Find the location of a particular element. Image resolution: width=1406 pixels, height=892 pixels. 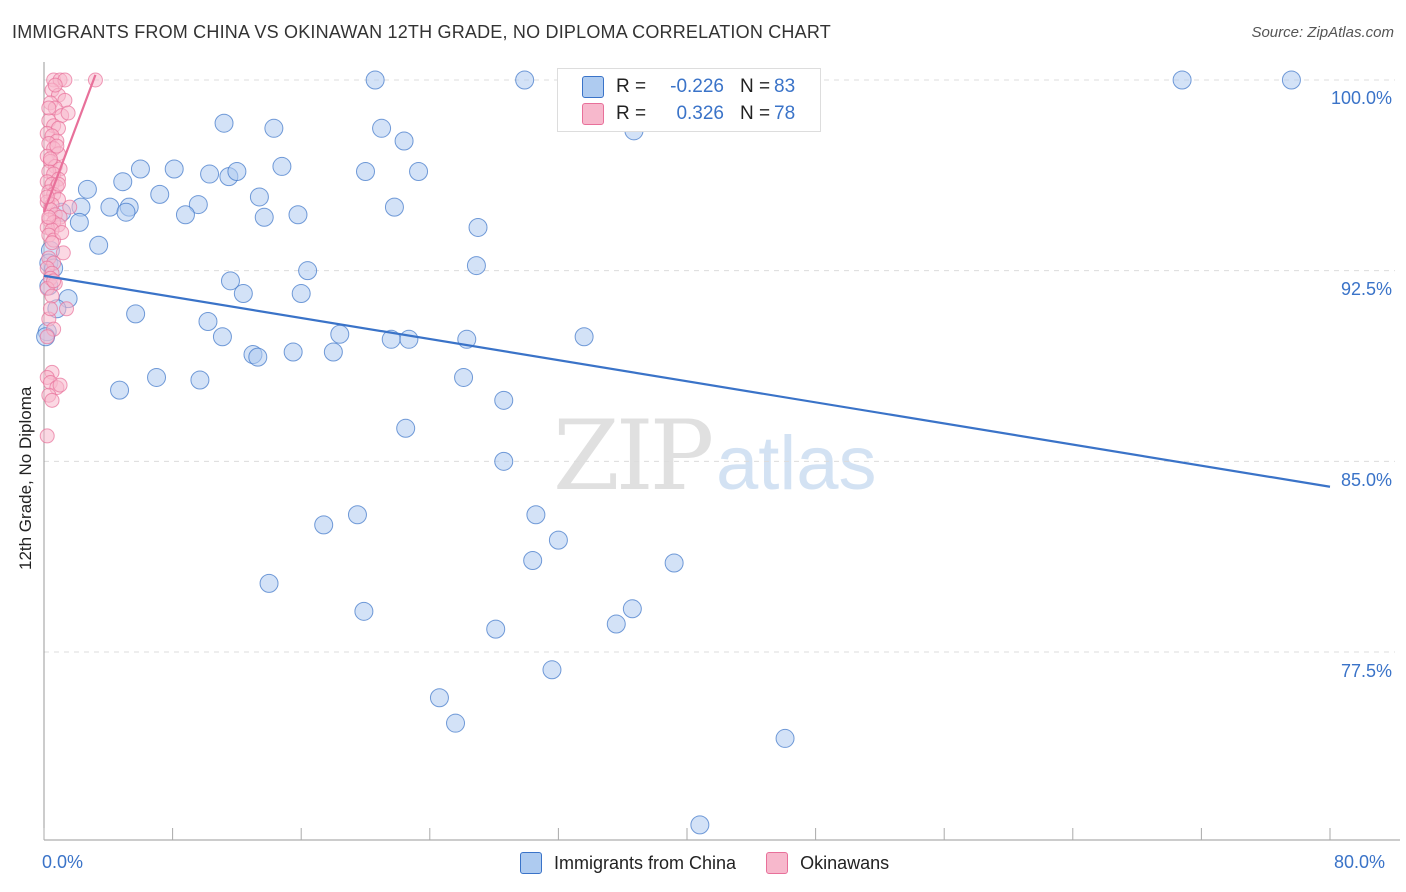

legend-n-value: 83 is located at coordinates (785, 86).